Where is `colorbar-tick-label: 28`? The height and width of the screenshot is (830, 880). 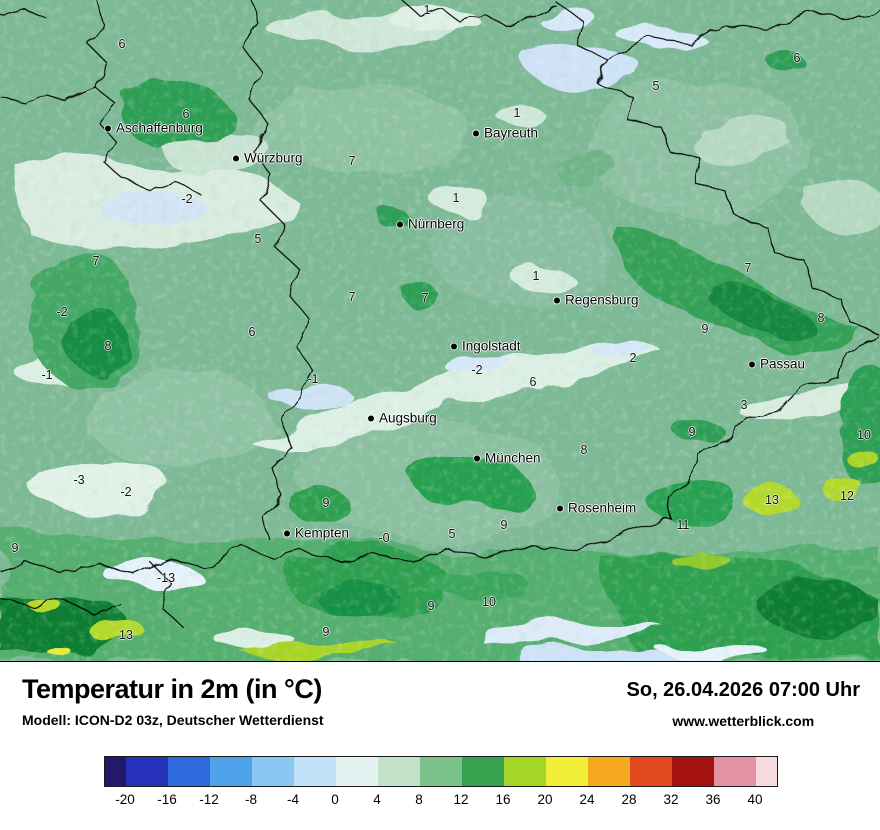
colorbar-tick-label: 28 is located at coordinates (629, 799).